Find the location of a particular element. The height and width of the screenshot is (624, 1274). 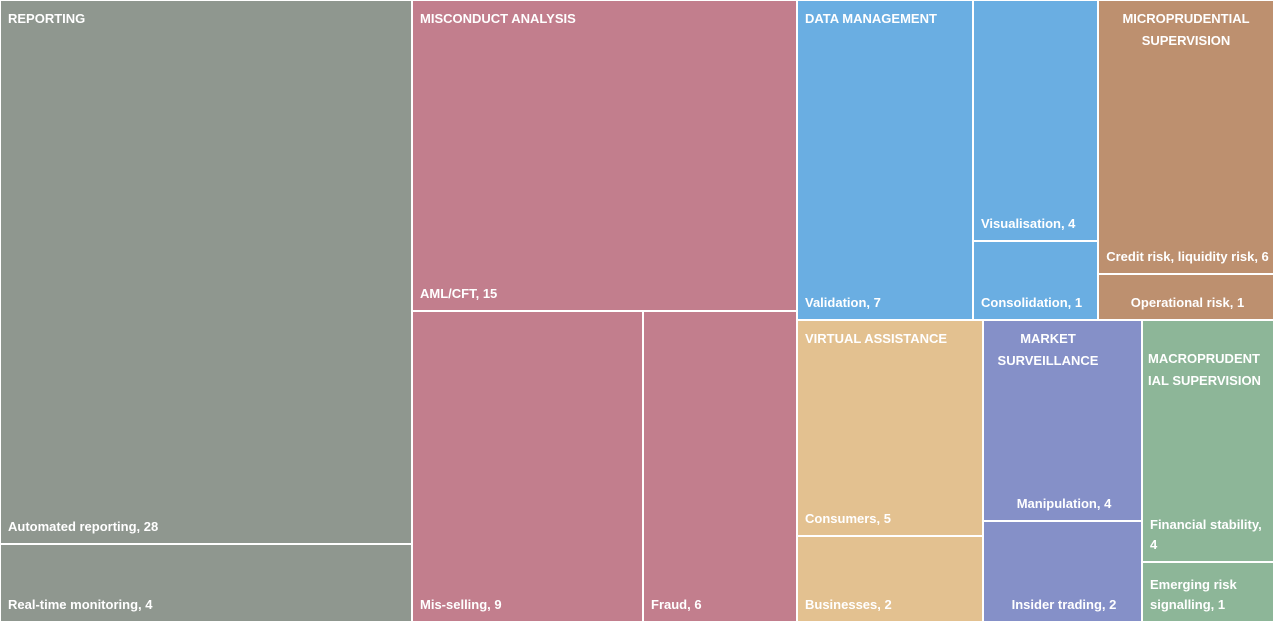

treemap-cell: Validation, 7 is located at coordinates (885, 160).